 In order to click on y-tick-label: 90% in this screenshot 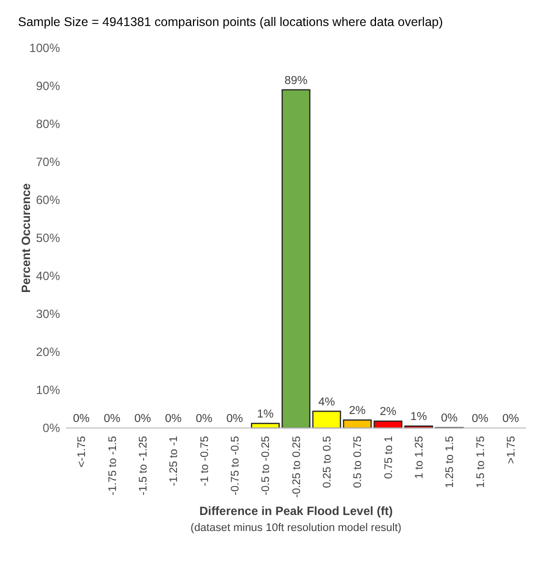, I will do `click(48, 86)`.